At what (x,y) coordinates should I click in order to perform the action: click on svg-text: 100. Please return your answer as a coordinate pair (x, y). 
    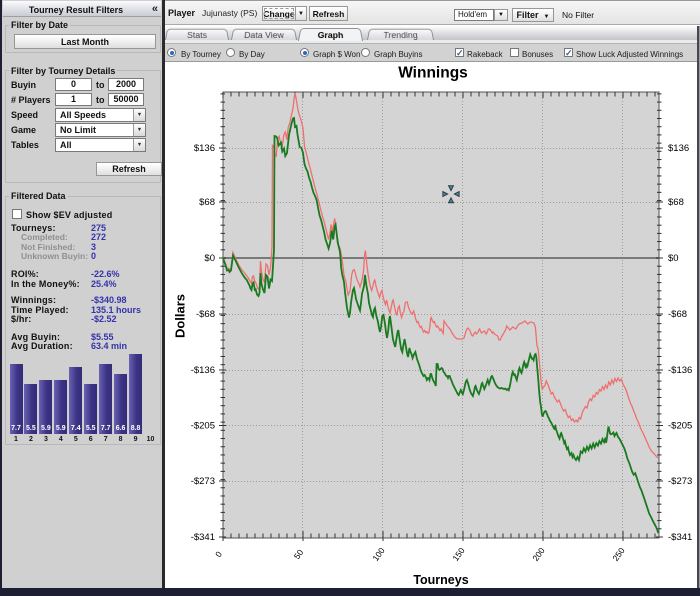
    Looking at the image, I should click on (378, 554).